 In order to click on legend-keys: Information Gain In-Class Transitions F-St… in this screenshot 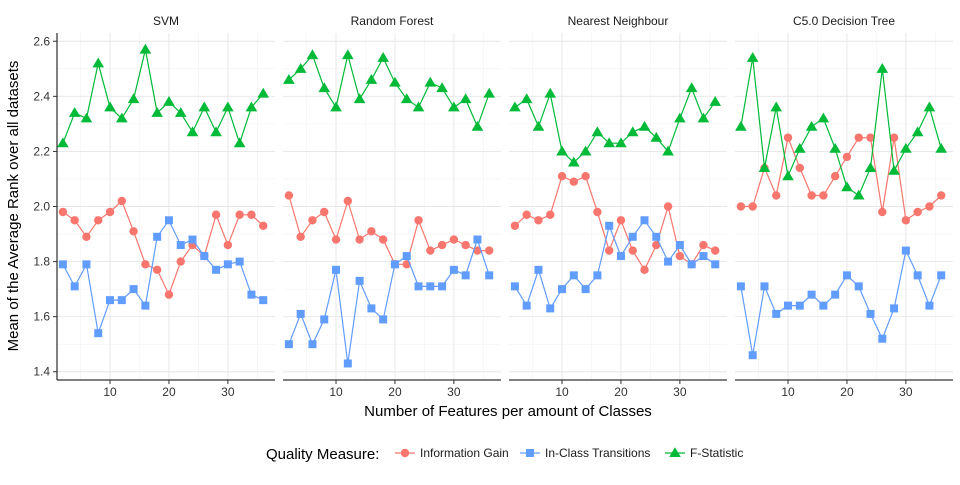, I will do `click(569, 453)`.